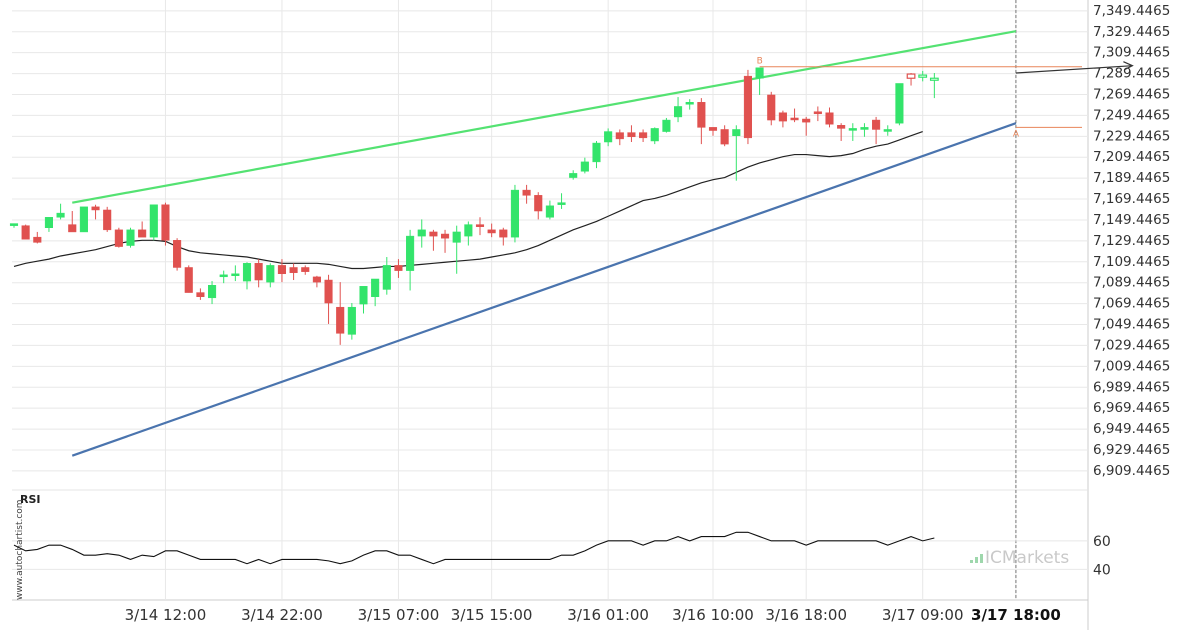 The height and width of the screenshot is (634, 1200). What do you see at coordinates (923, 615) in the screenshot?
I see `x-tick-label: 3/17 09:00` at bounding box center [923, 615].